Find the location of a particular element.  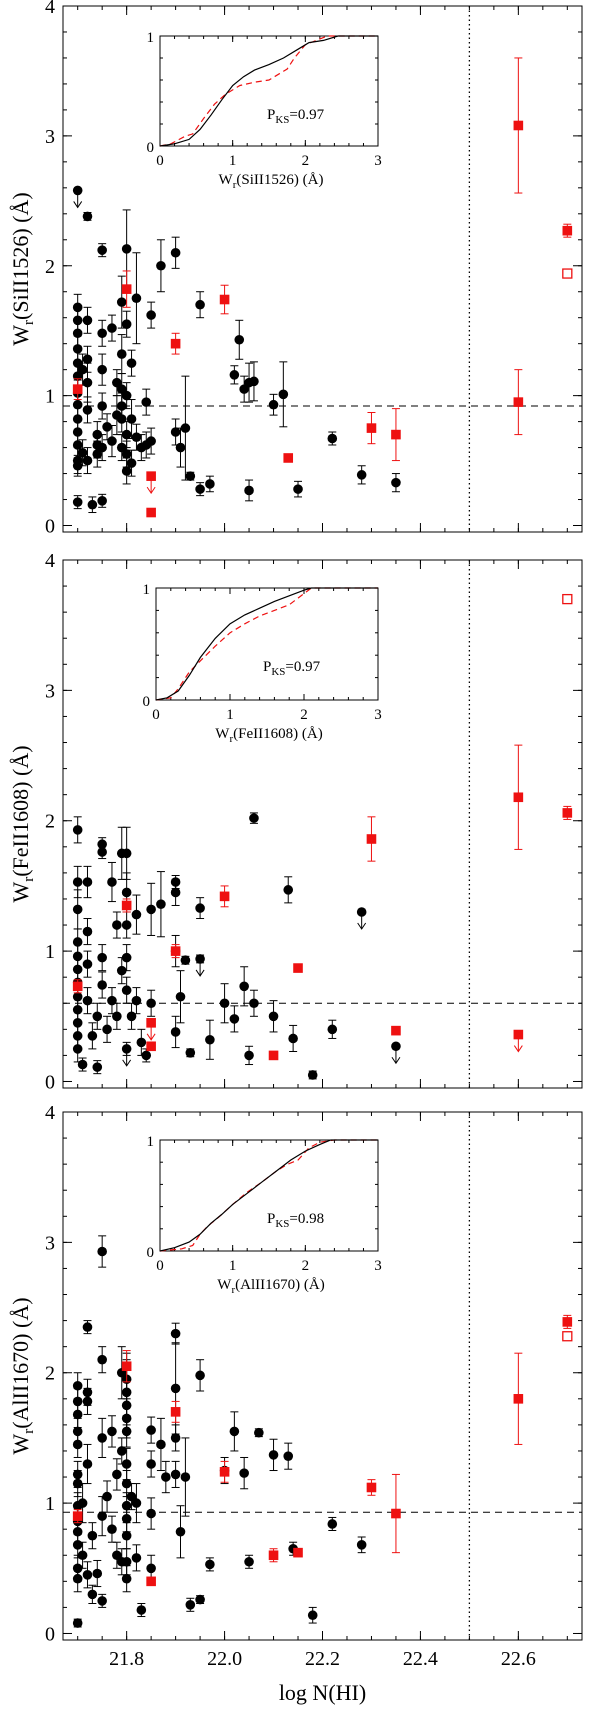

y-tick-label: 1 is located at coordinates (50, 397).